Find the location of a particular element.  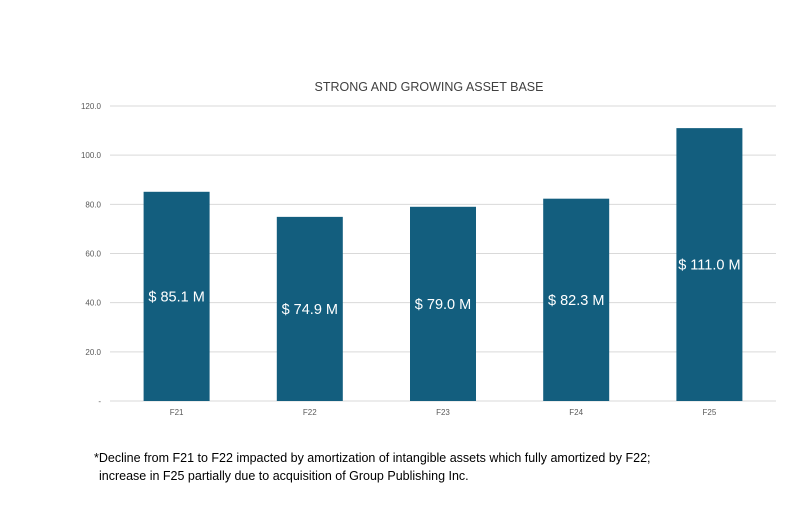

y-tick-label: 20.0 is located at coordinates (93, 352).